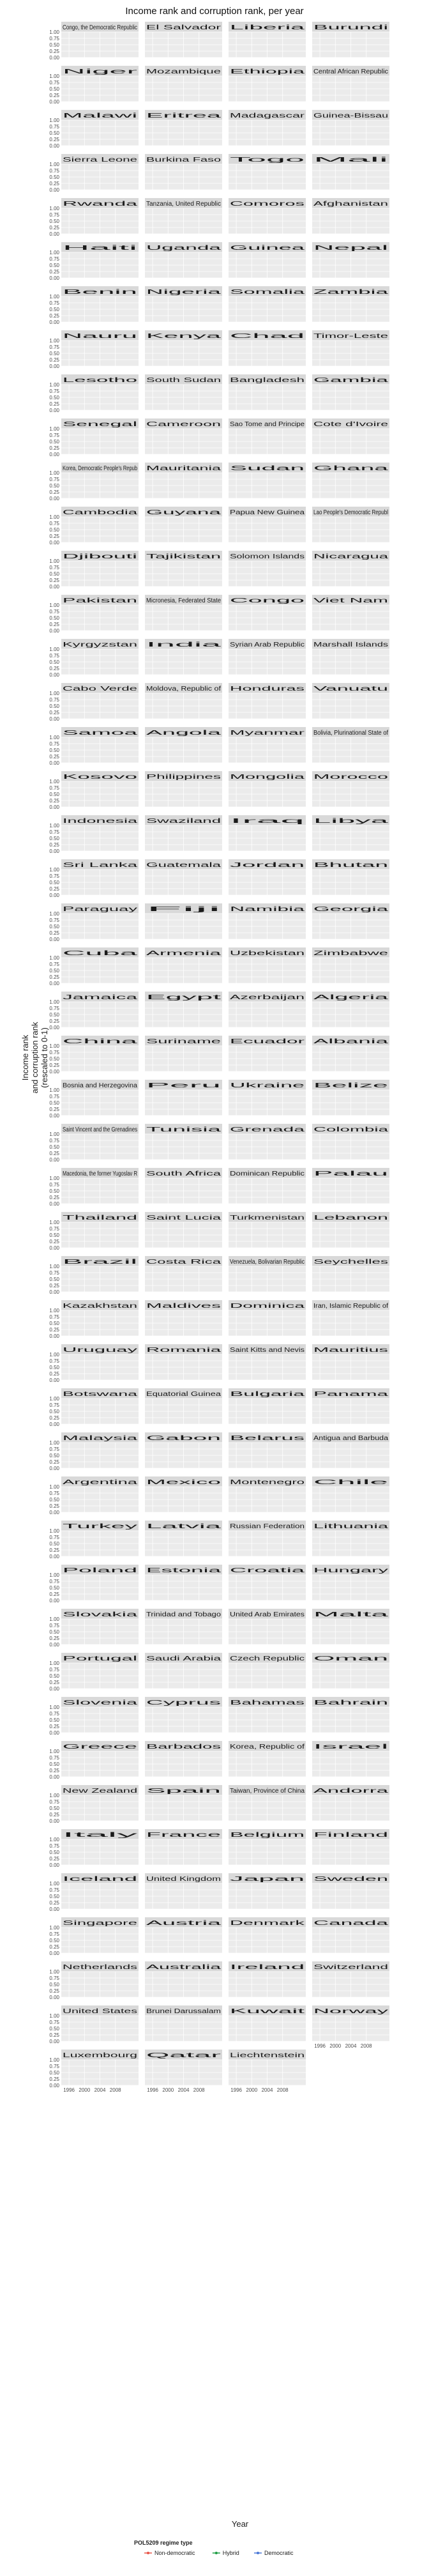 Image resolution: width=429 pixels, height=2576 pixels. I want to click on facet-label: Cuba, so click(101, 953).